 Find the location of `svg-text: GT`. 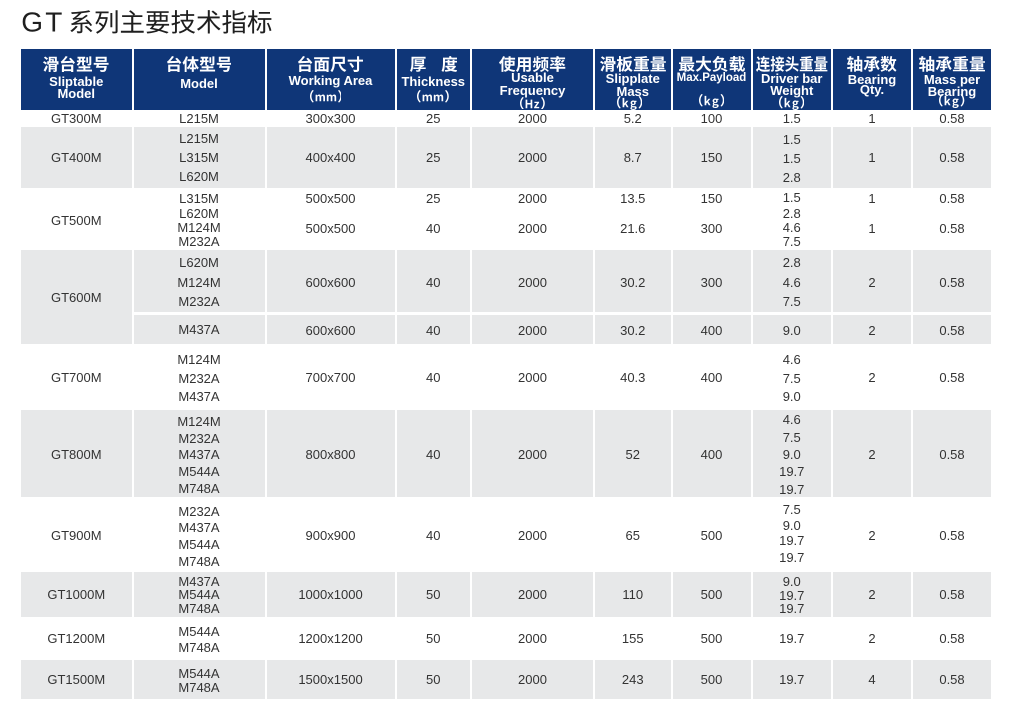

svg-text: GT is located at coordinates (42, 23).